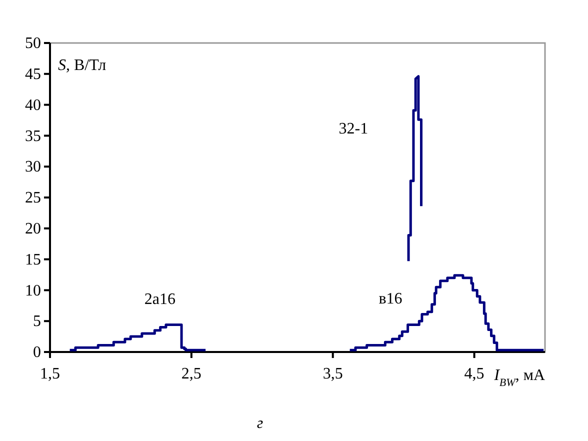 The width and height of the screenshot is (588, 441). I want to click on y-tick-label: 5, so click(37, 321).